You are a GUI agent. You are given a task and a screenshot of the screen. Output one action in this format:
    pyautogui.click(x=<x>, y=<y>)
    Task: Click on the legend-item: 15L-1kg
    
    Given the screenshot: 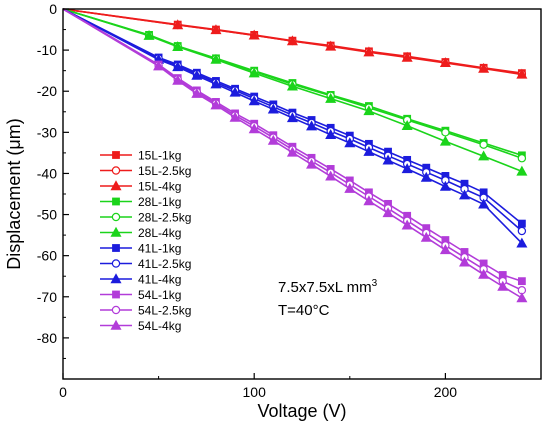 What is the action you would take?
    pyautogui.click(x=140, y=156)
    